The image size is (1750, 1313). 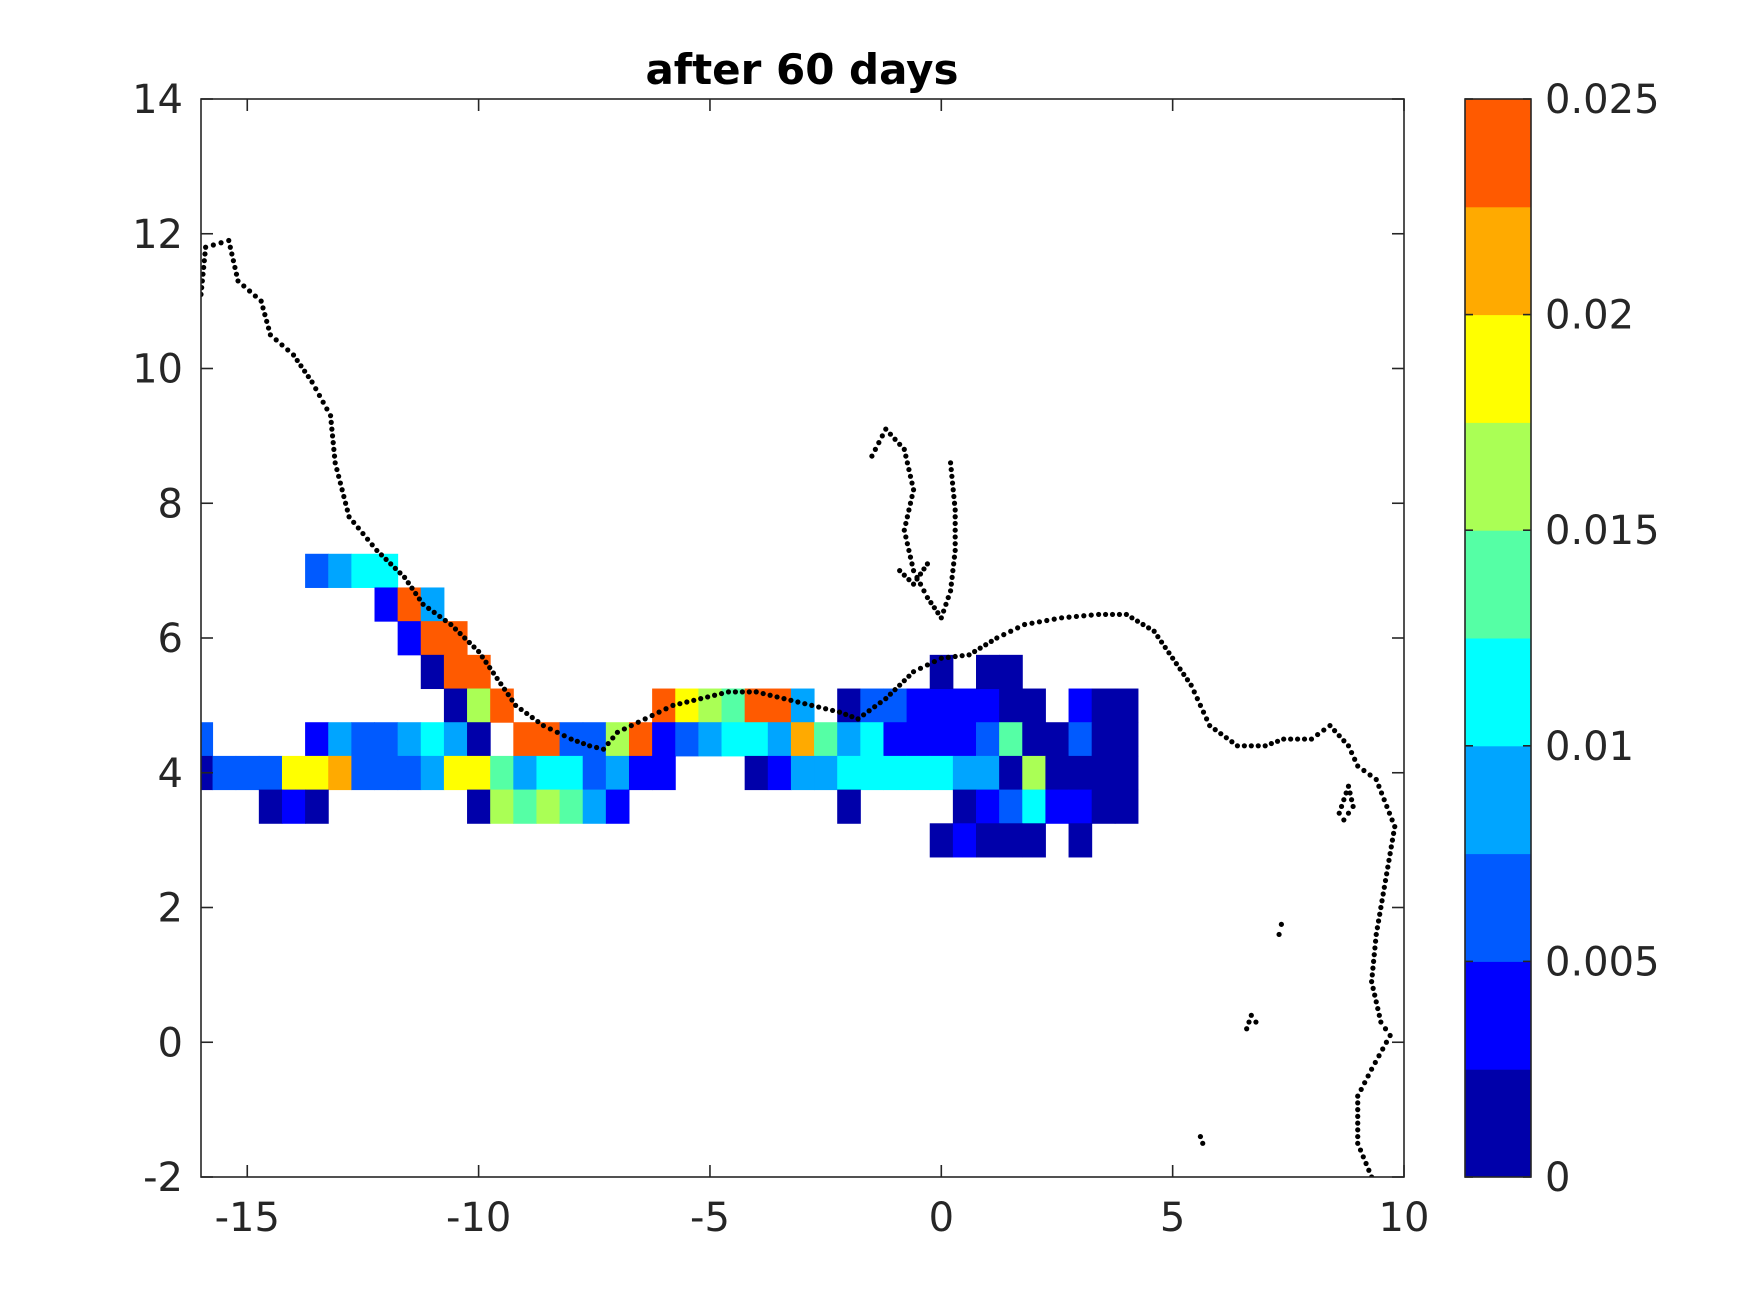 What do you see at coordinates (163, 1178) in the screenshot?
I see `y-tick-label: -2` at bounding box center [163, 1178].